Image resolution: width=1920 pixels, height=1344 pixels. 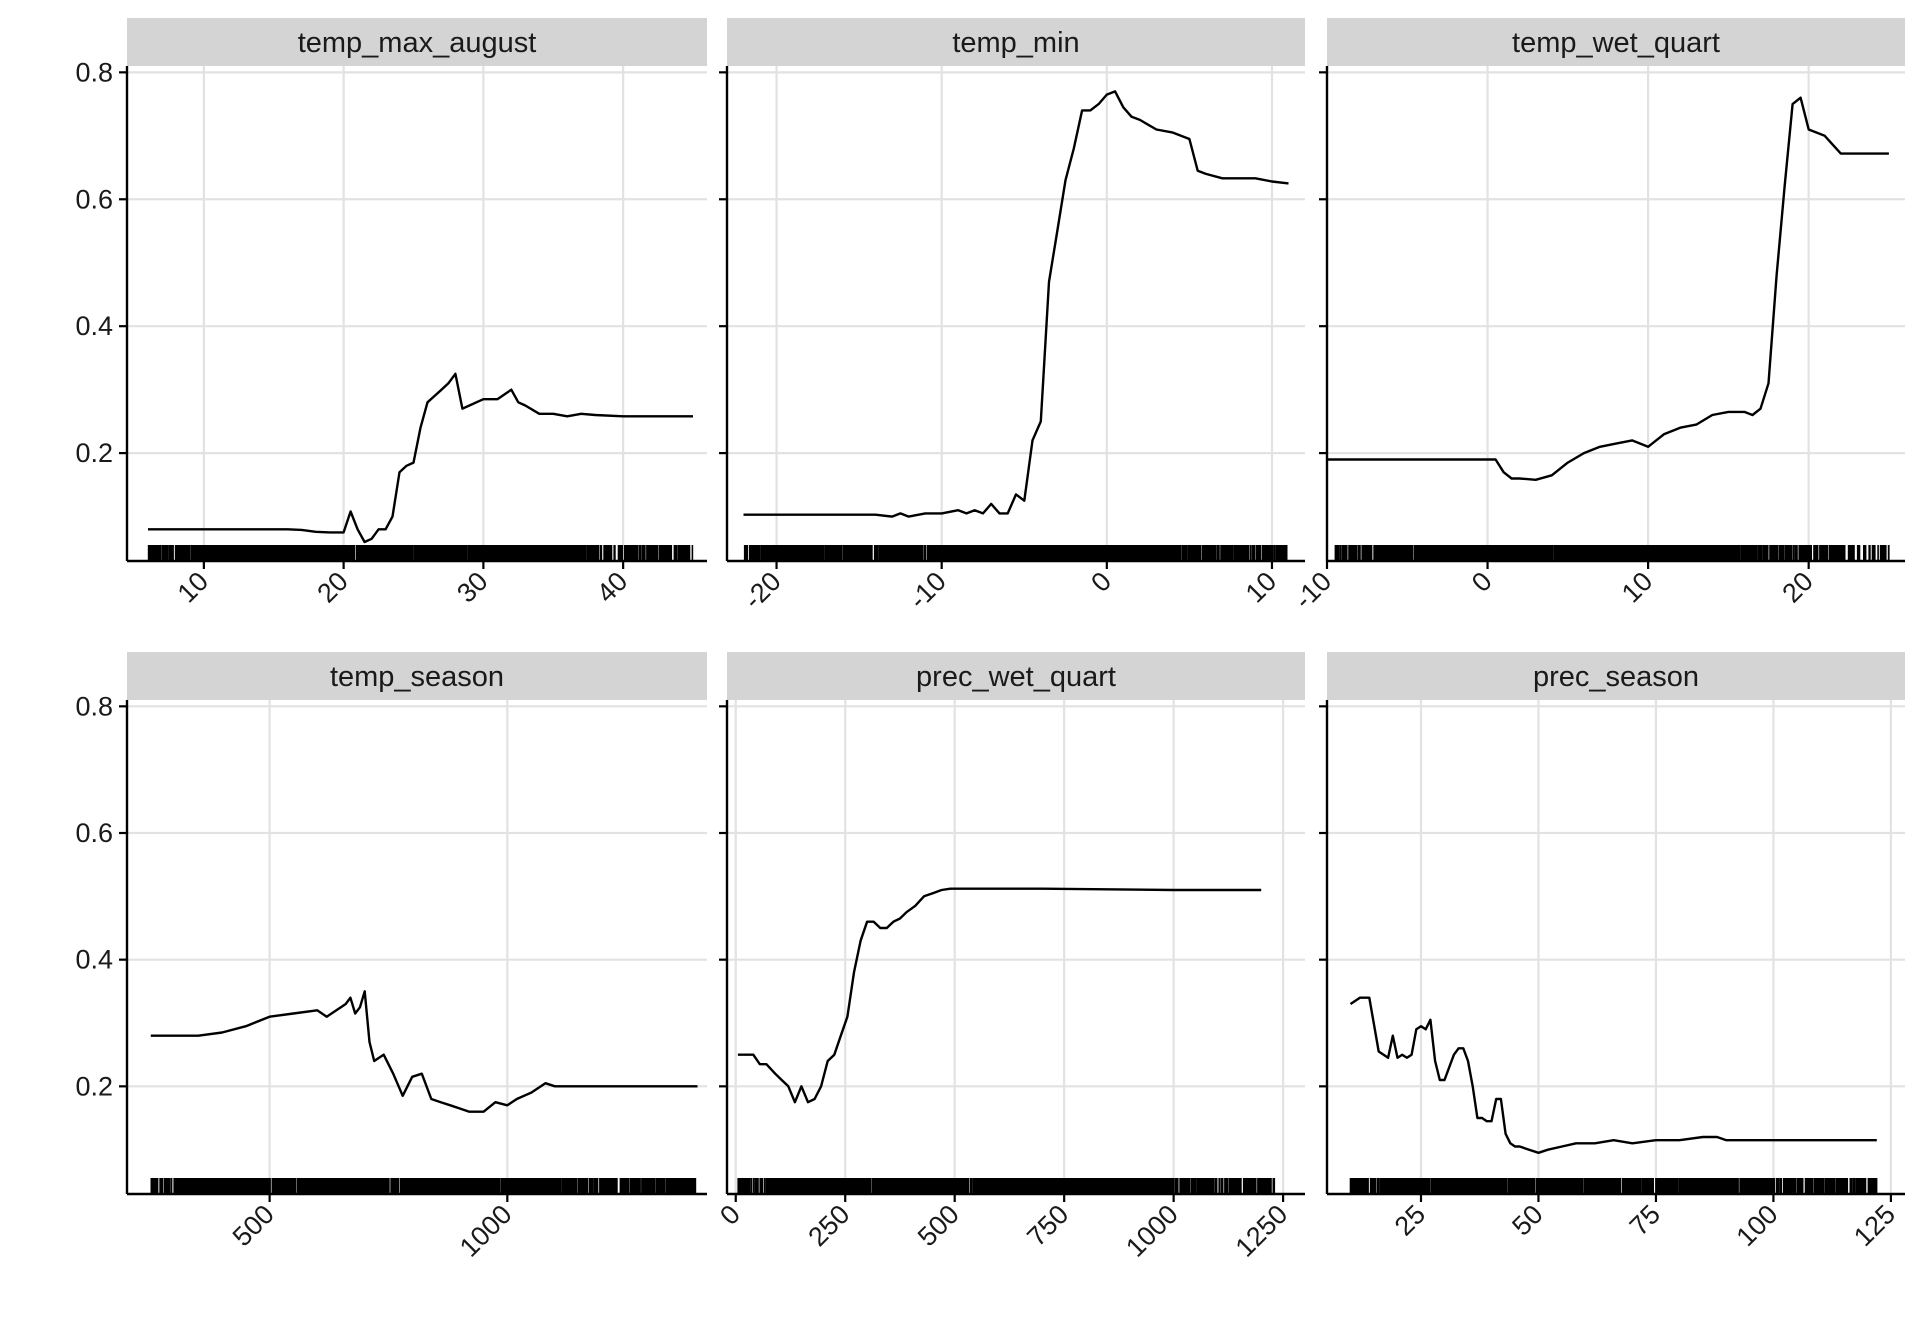 I want to click on panel-temp-season: temp_season 500 1000 0.2 0.4 0.6 0.8, so click(x=391, y=957).